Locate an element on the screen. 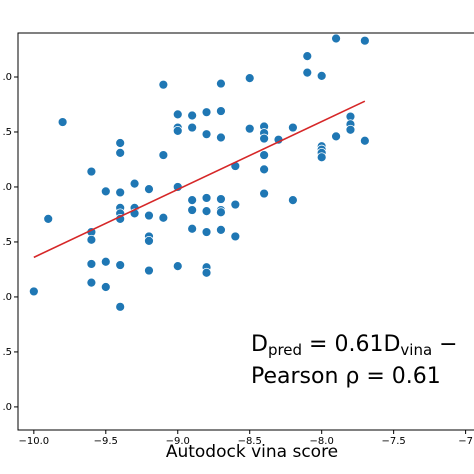  annotation: Dpred = 0.61Dvina − is located at coordinates (354, 345).